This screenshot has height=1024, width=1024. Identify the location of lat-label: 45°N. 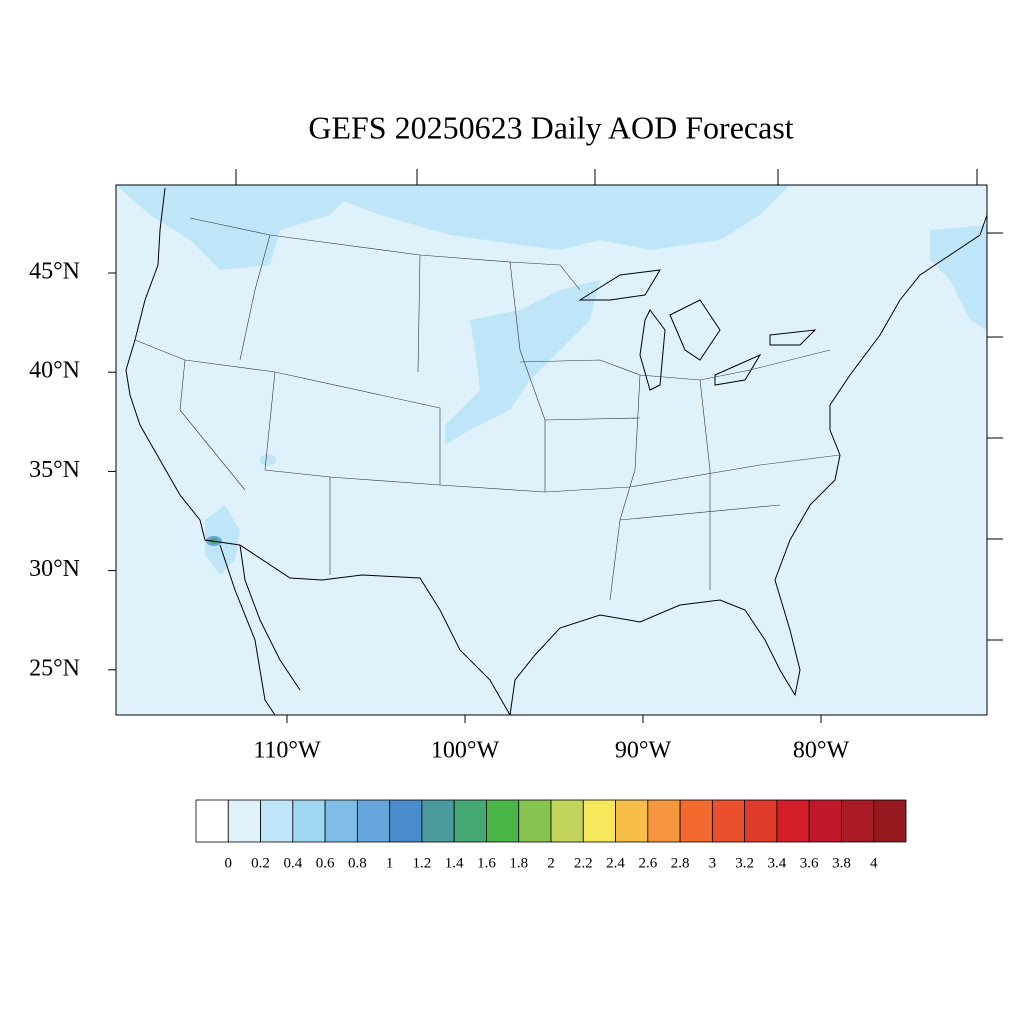
(54, 272).